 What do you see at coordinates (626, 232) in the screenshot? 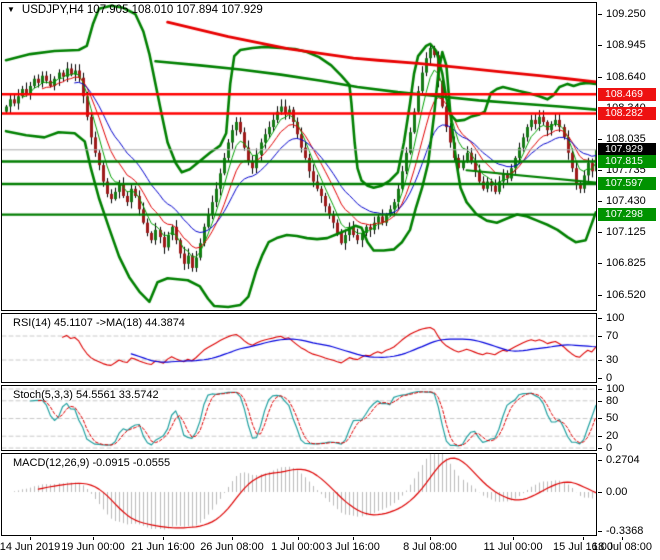
I see `axis-tick-label: 107.125` at bounding box center [626, 232].